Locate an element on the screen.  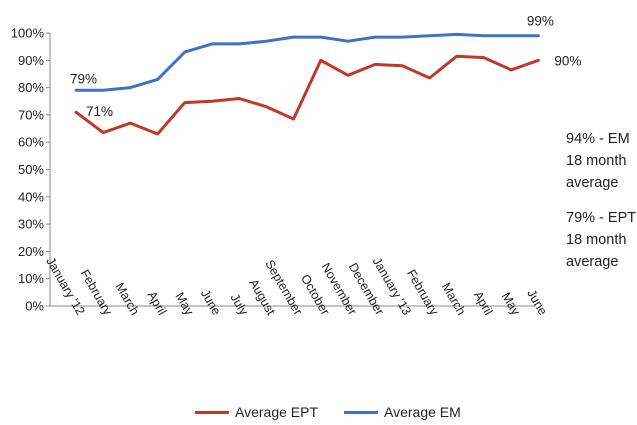
x-tick-label: July is located at coordinates (239, 304).